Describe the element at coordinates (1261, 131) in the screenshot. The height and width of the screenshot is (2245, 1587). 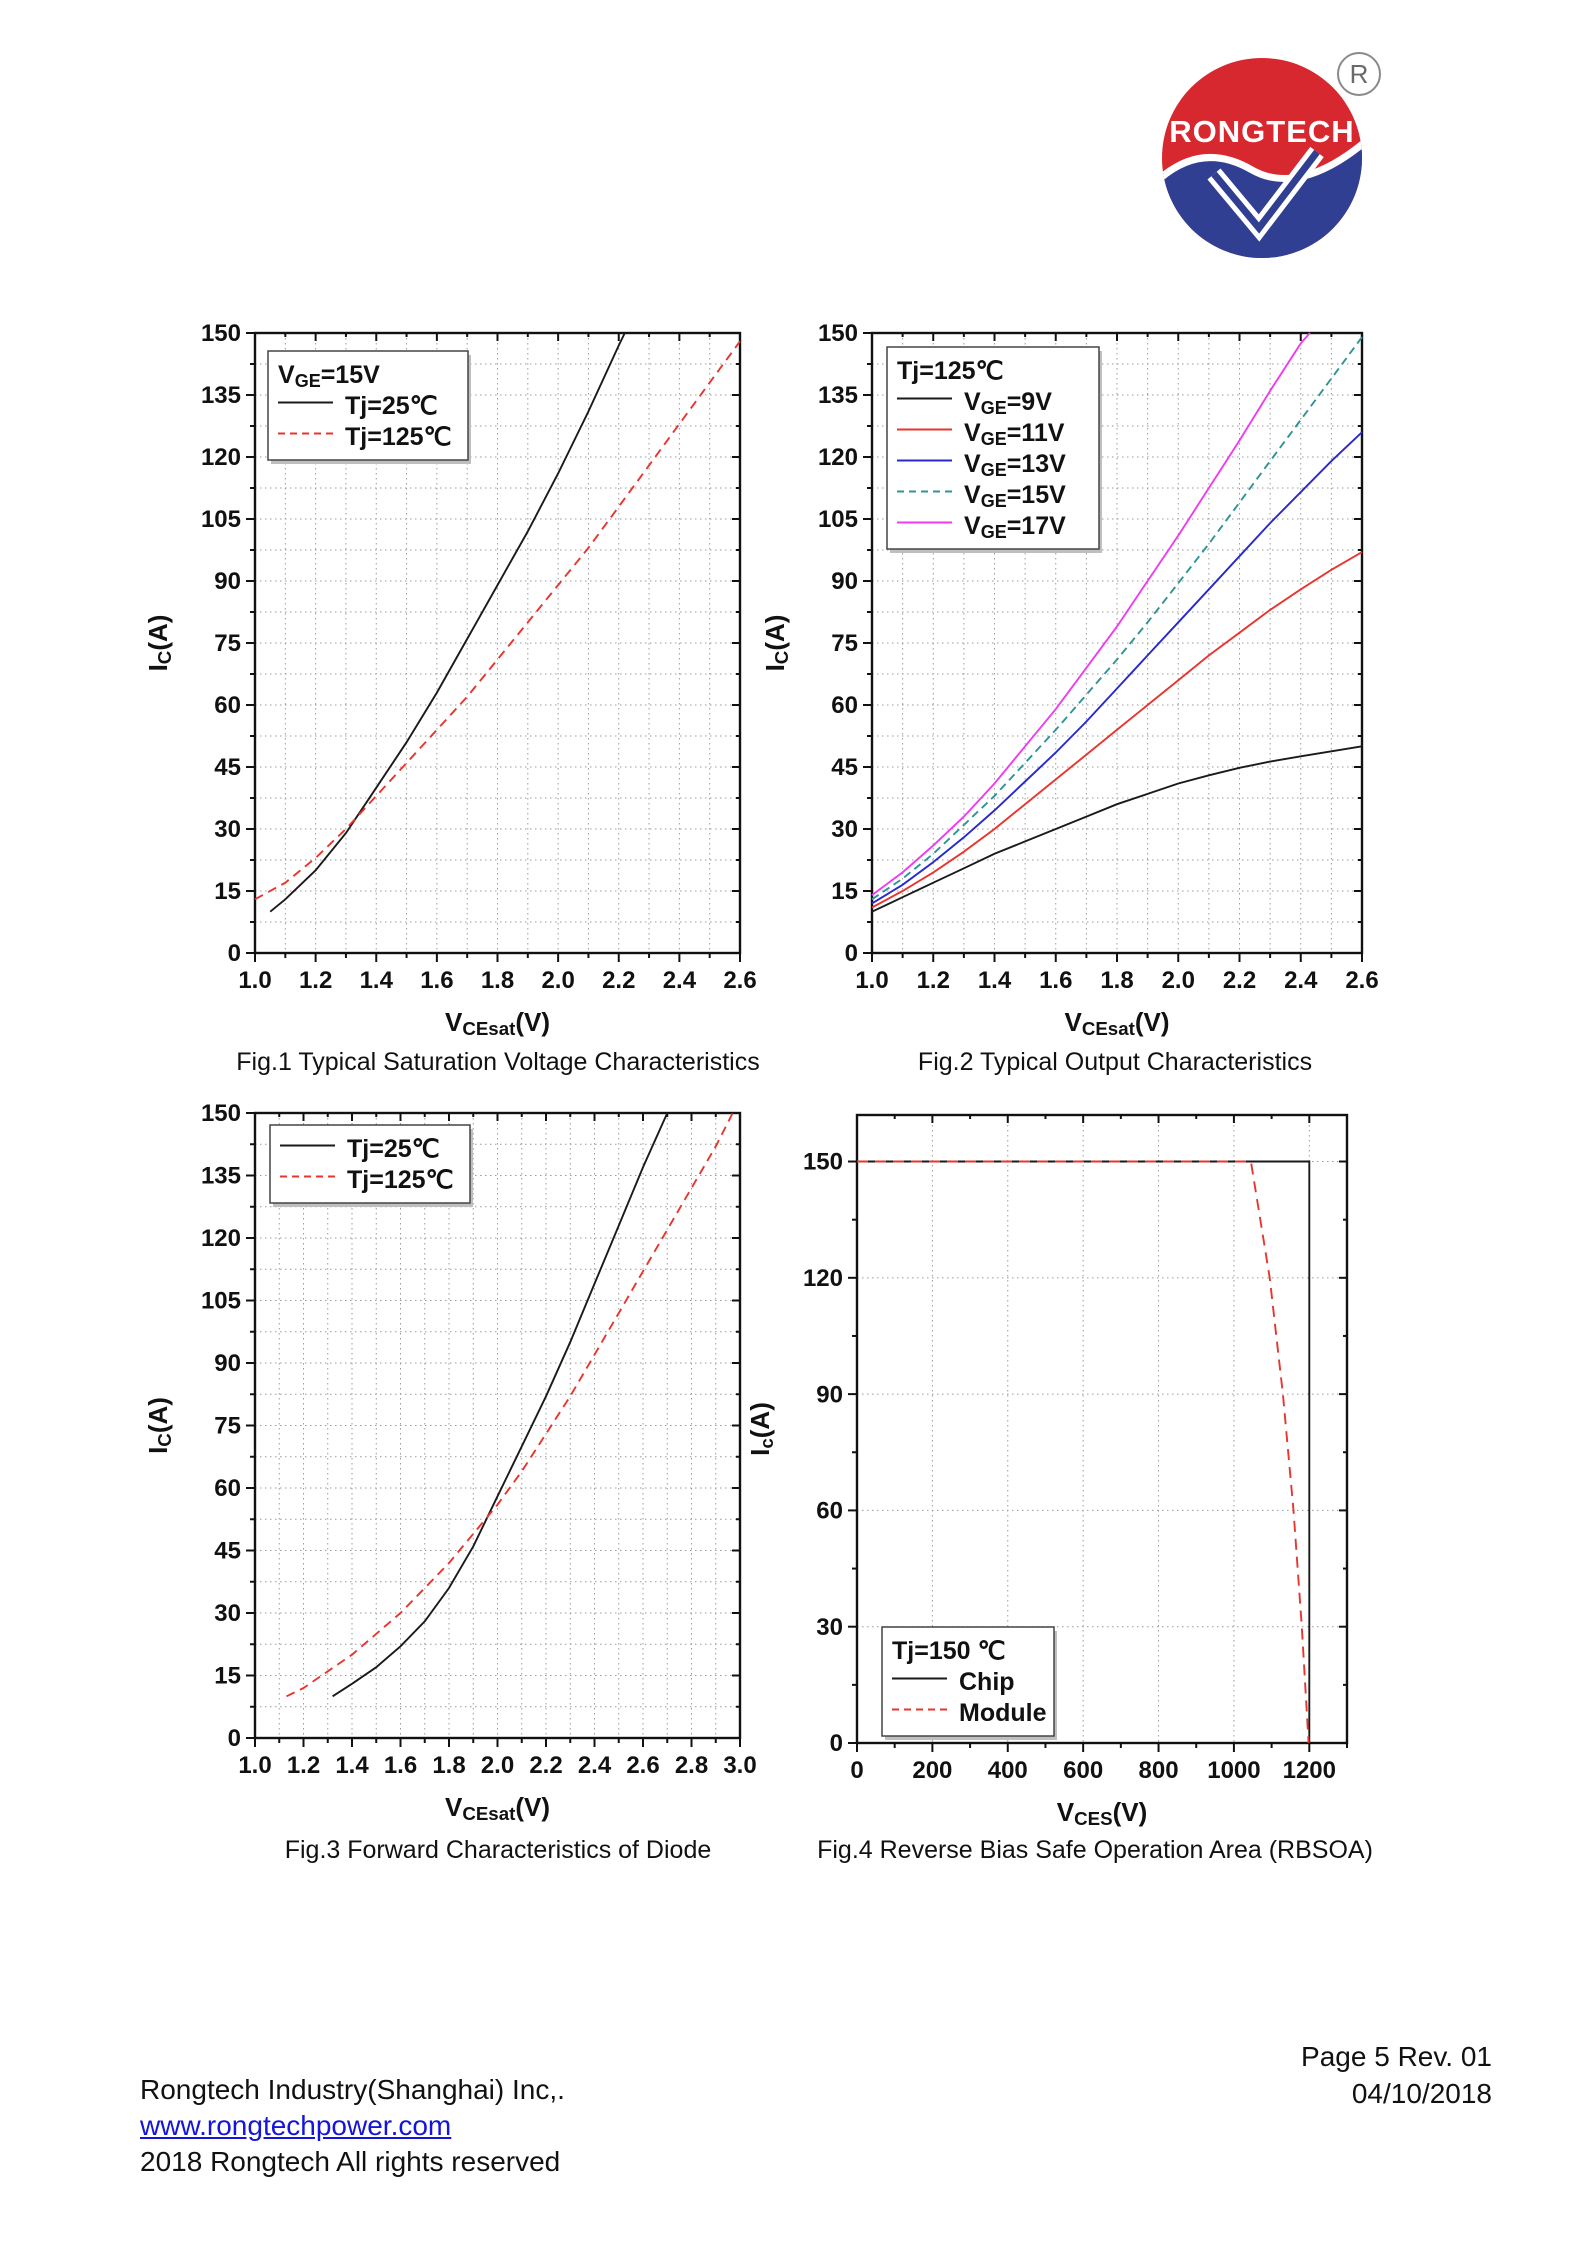
I see `logo-brand-text: RONGTECH` at that location.